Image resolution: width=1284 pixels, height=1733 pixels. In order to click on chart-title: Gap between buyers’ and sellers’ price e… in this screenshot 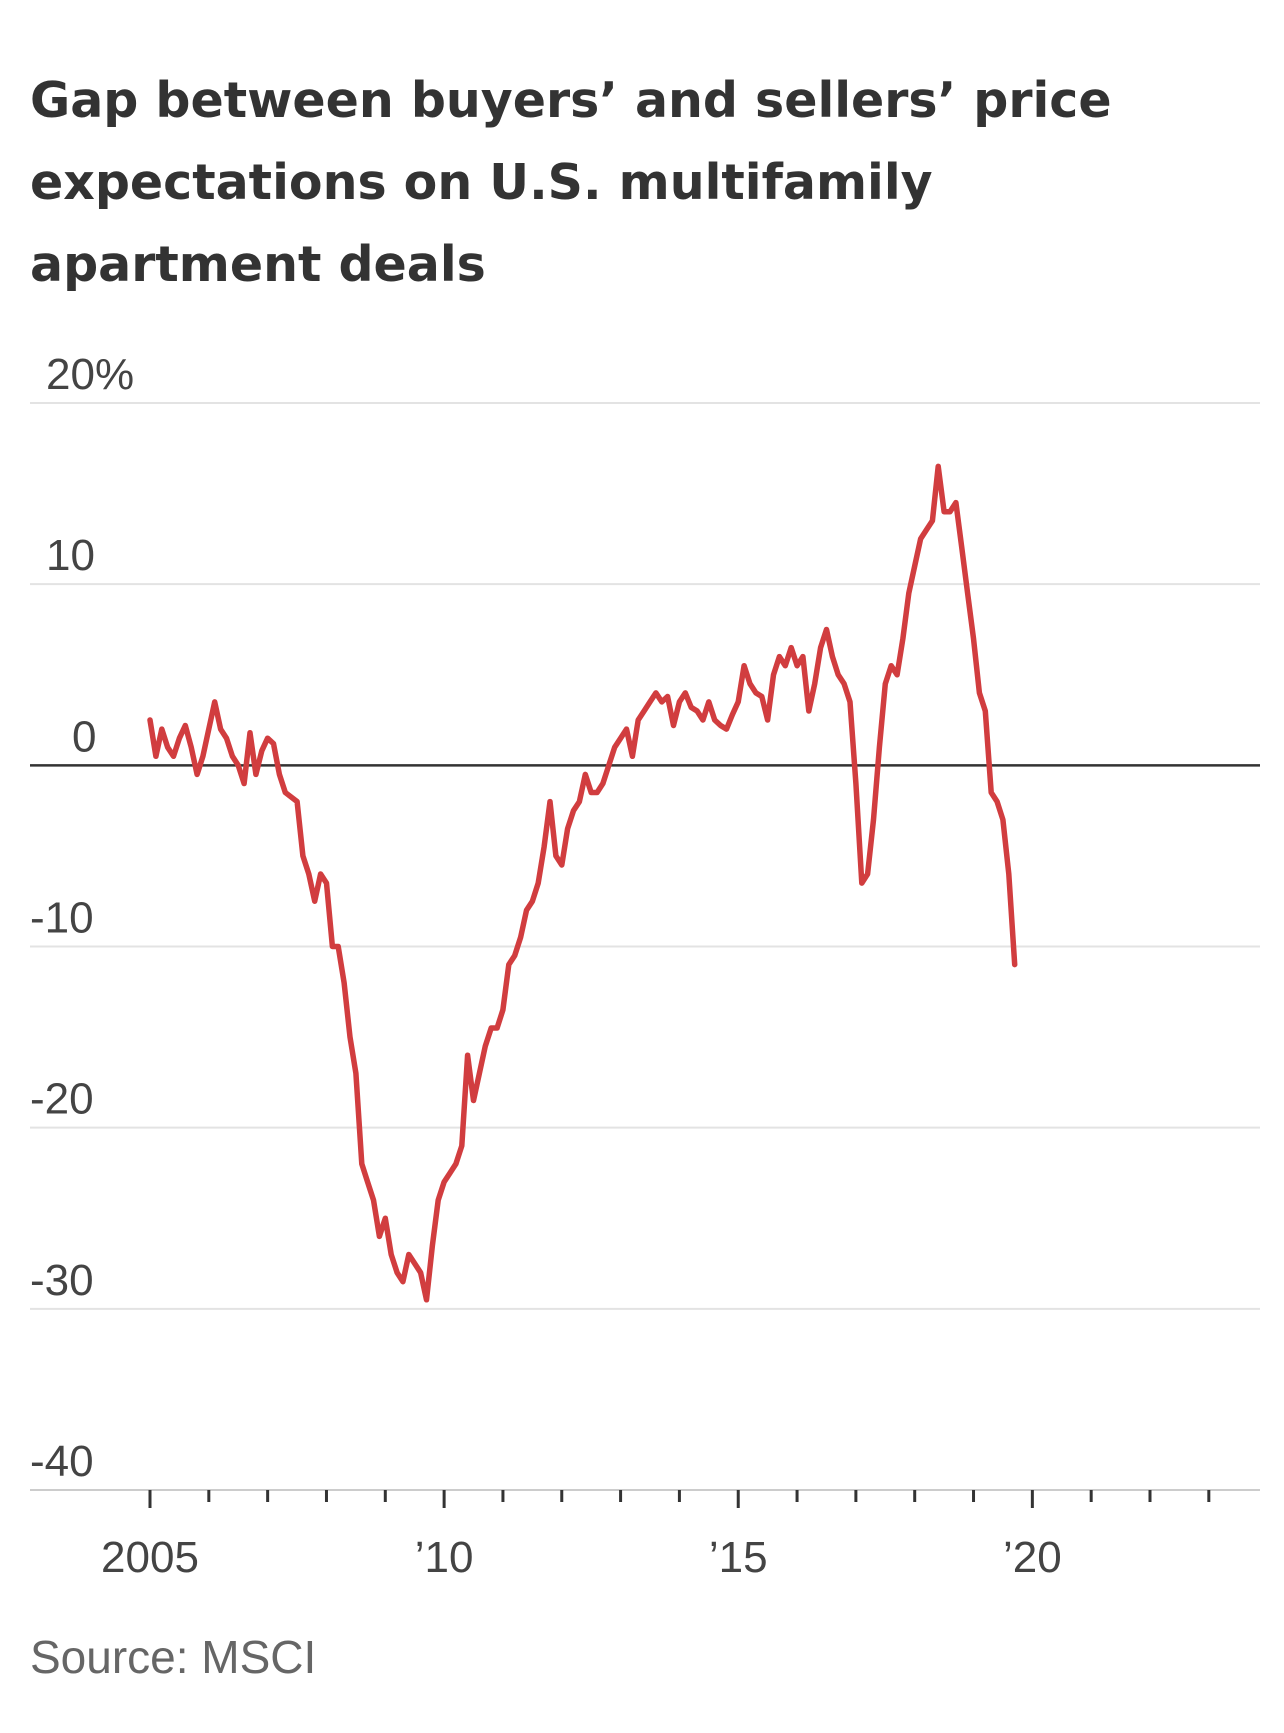, I will do `click(571, 182)`.